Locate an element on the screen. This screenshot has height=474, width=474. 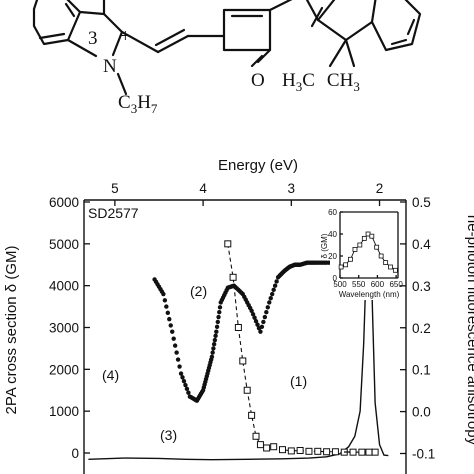
sample-label: SD2577 is located at coordinates (113, 213).